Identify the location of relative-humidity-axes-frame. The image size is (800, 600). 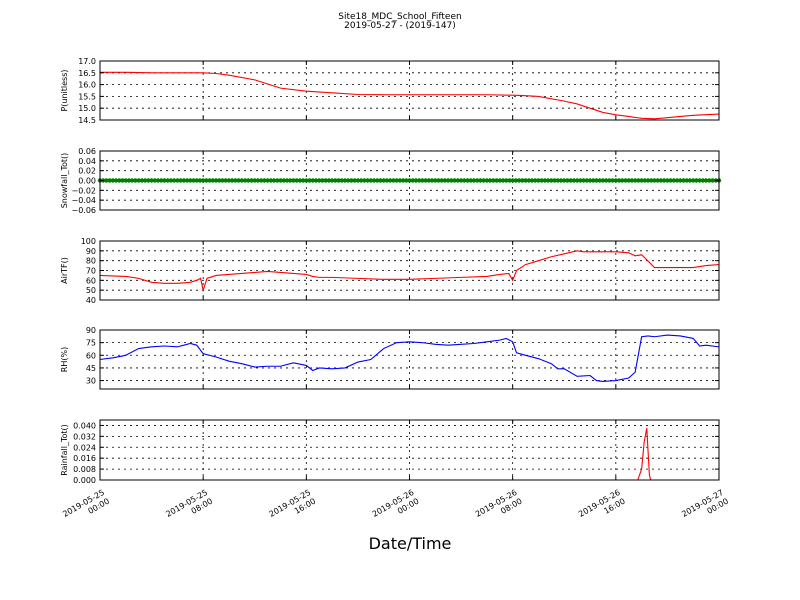
(409, 359).